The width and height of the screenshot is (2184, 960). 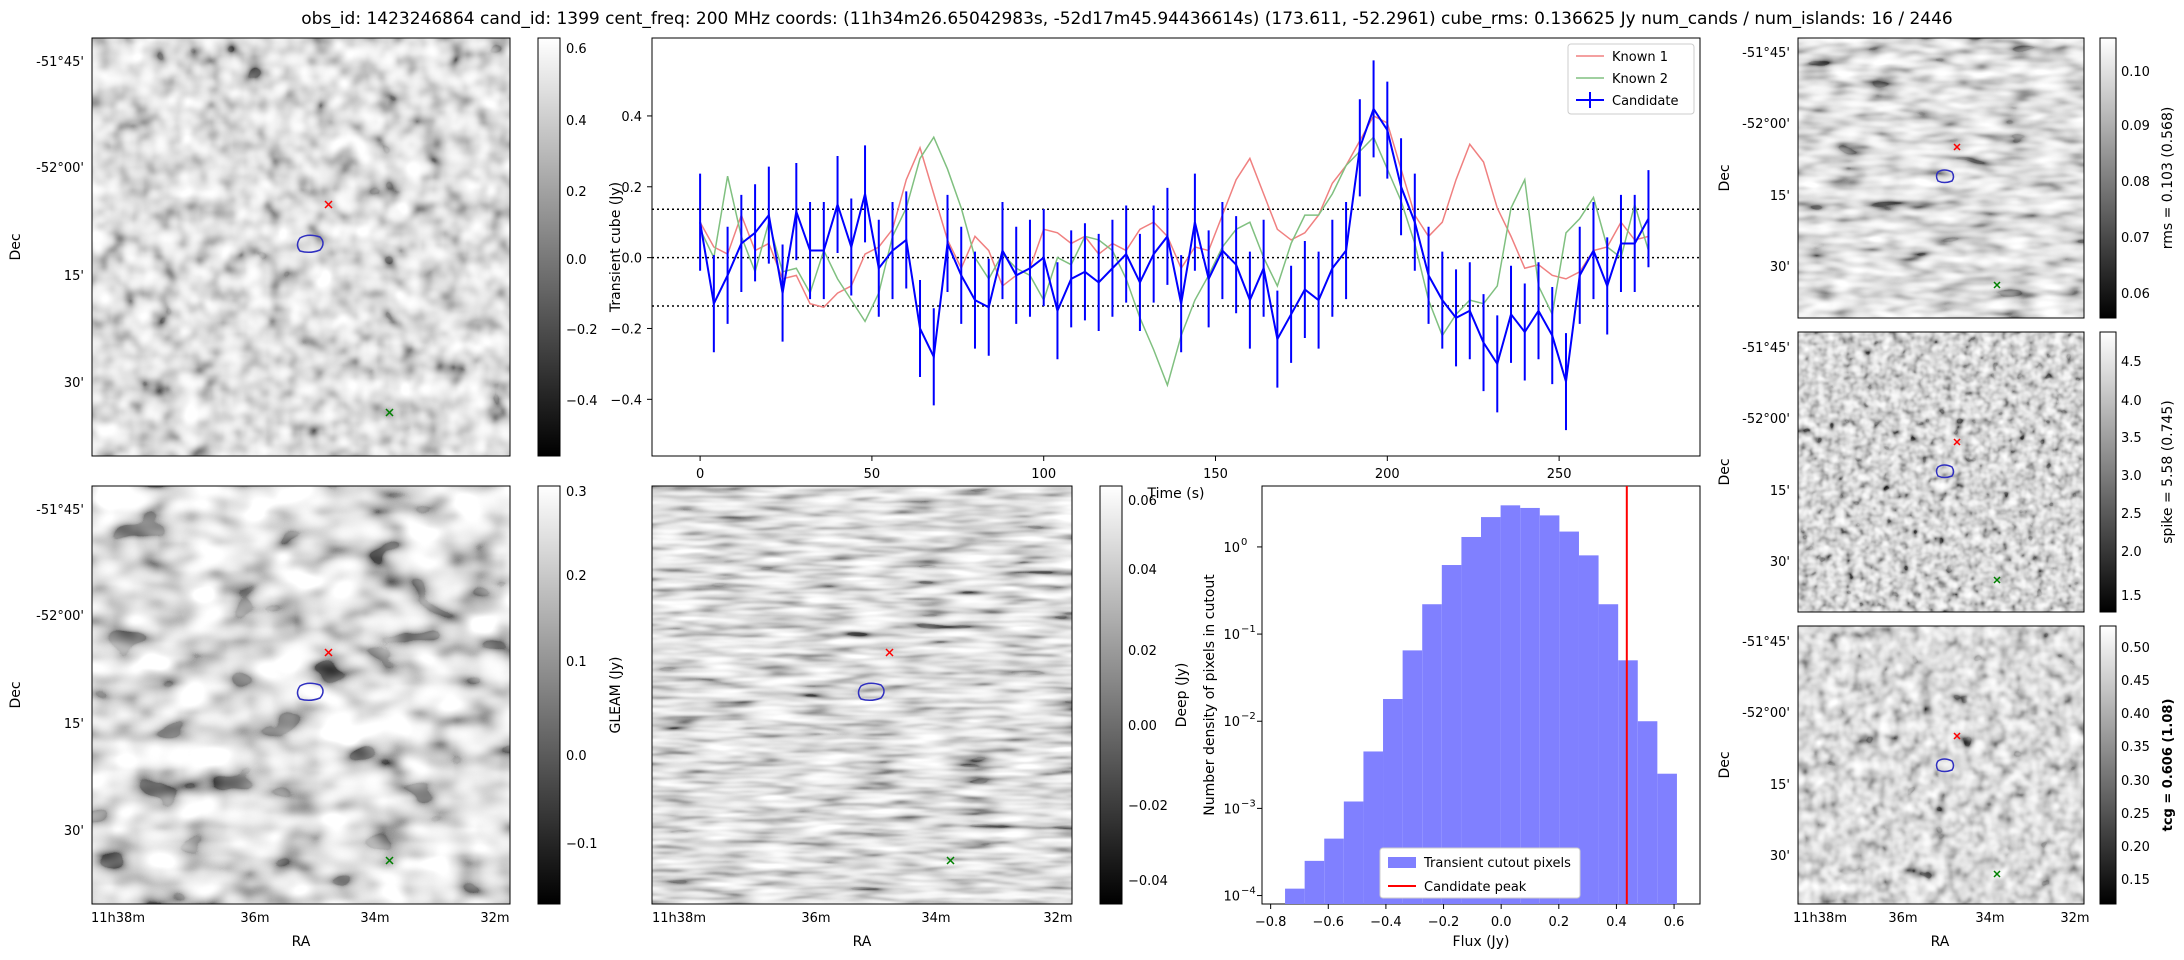 I want to click on ra-tick: 11h38m, so click(x=118, y=918).